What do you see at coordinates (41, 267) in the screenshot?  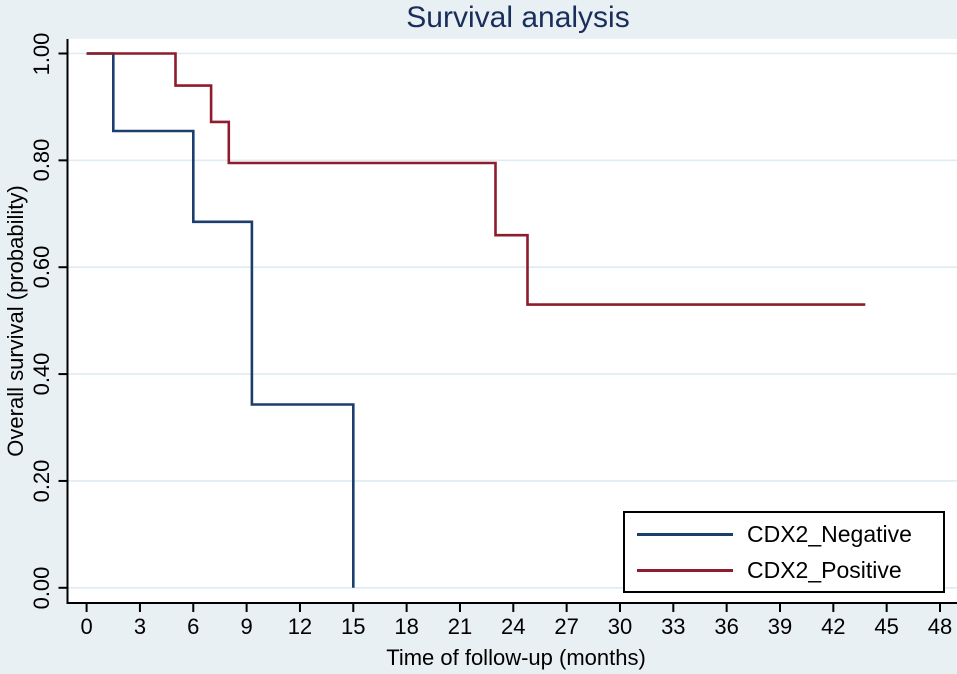 I see `y-tick-label-0.60: 0.60` at bounding box center [41, 267].